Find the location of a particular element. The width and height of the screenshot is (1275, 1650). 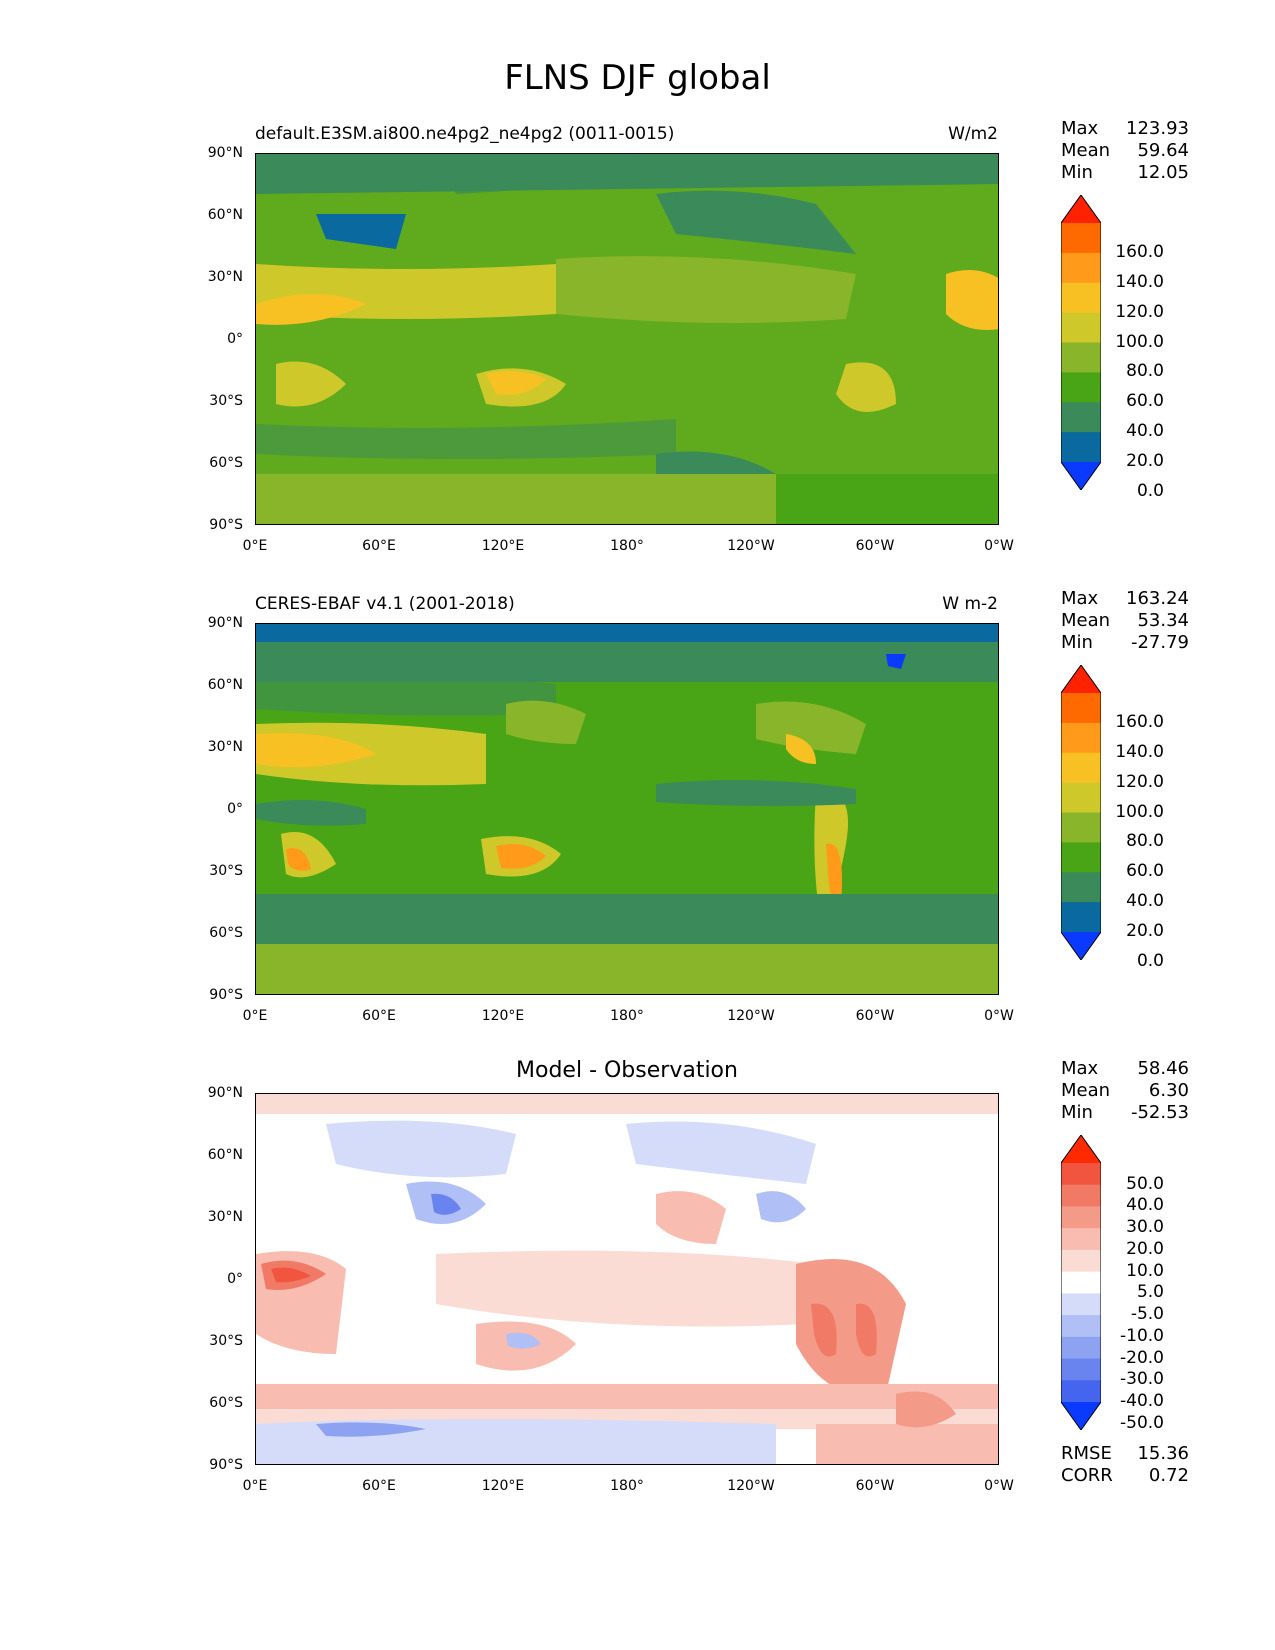

stat-label: CORR is located at coordinates (1087, 1475).